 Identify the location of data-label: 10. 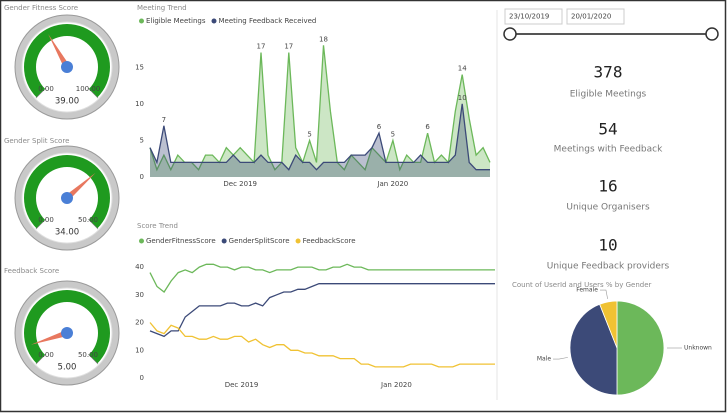
(462, 98).